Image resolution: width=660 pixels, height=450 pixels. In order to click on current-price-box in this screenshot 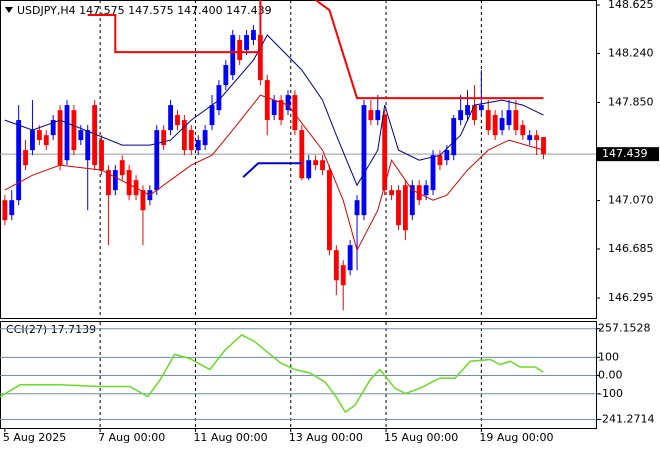, I will do `click(628, 154)`.